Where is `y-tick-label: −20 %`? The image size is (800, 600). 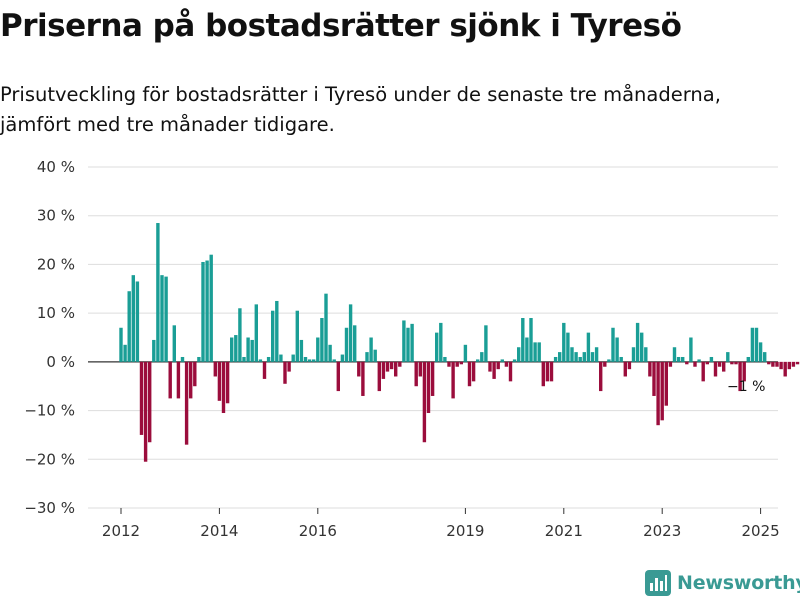
y-tick-label: −20 % is located at coordinates (49, 459).